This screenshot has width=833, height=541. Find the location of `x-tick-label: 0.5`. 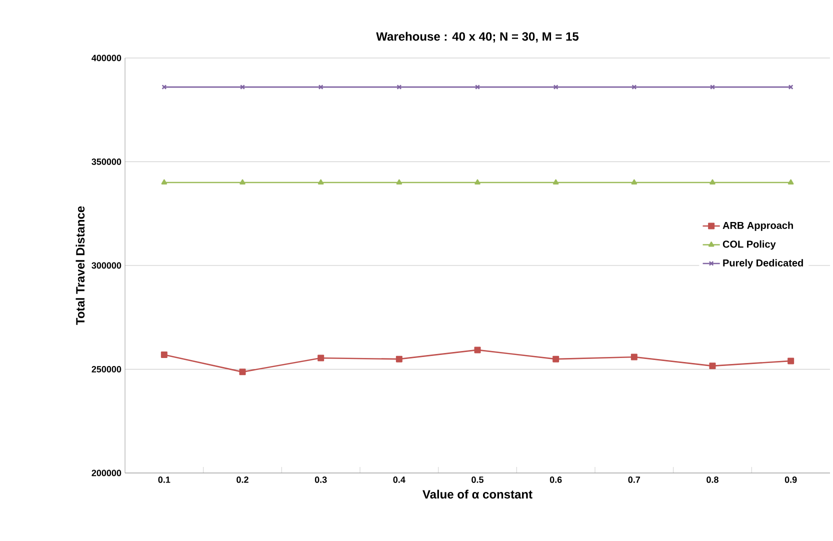

x-tick-label: 0.5 is located at coordinates (478, 479).